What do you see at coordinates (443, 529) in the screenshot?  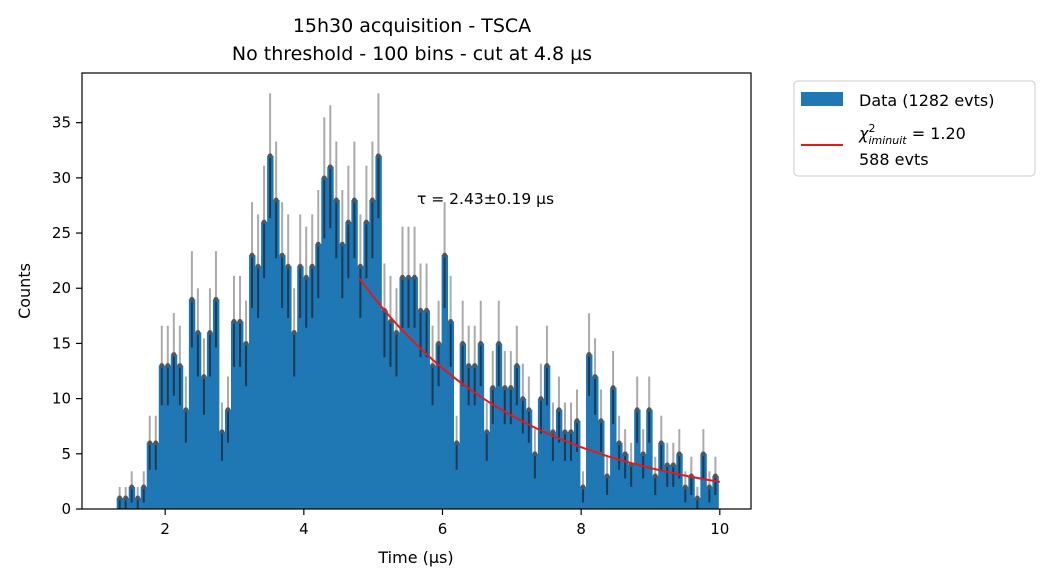 I see `x-tick-label: 6` at bounding box center [443, 529].